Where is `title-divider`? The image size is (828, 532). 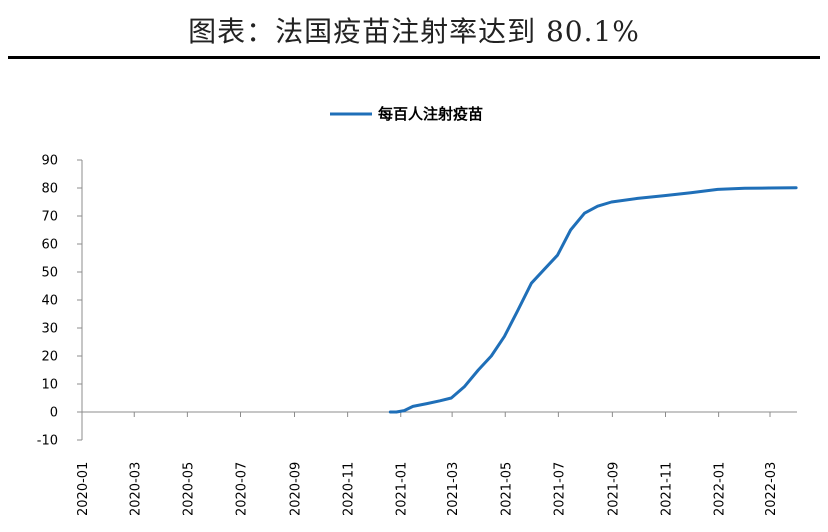 title-divider is located at coordinates (414, 57).